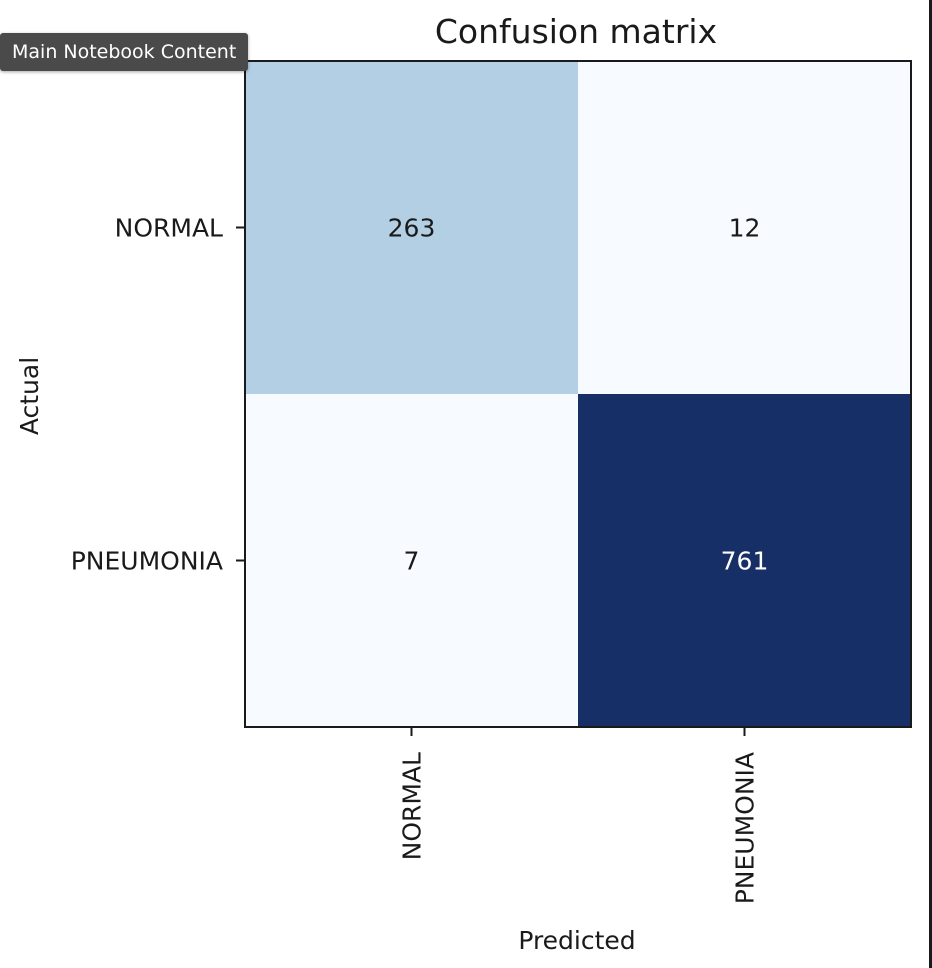 The image size is (932, 968). I want to click on heatmap-cell-pneumonia-pneumonia, so click(744, 560).